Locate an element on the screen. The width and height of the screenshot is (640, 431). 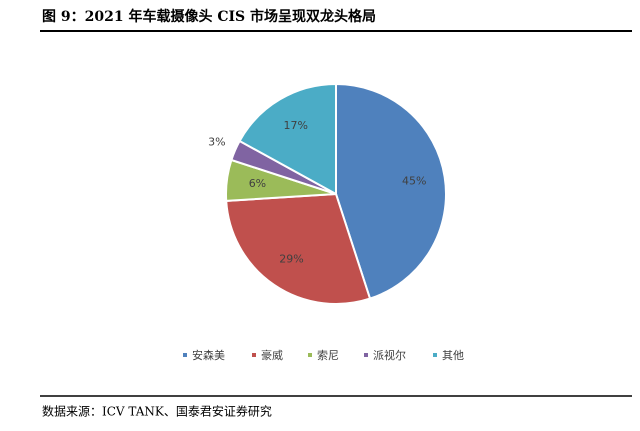
value-label: 6% is located at coordinates (257, 183).